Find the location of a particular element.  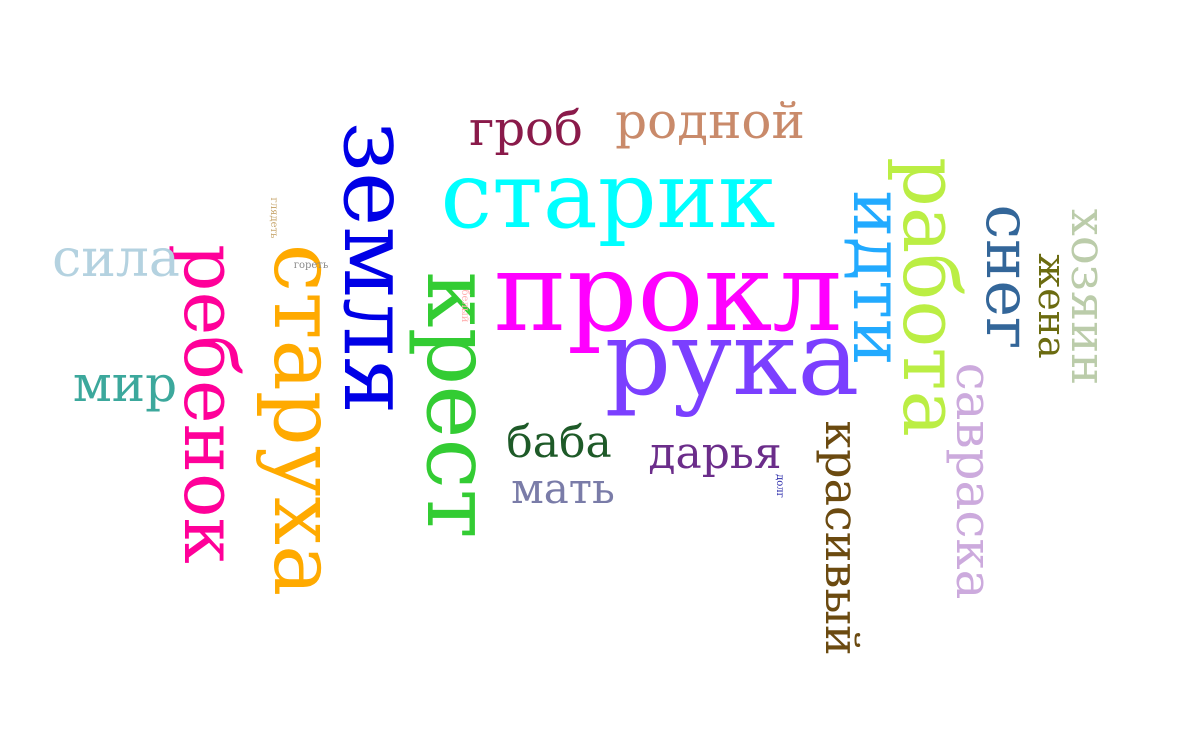

word-родной: родной is located at coordinates (710, 121).